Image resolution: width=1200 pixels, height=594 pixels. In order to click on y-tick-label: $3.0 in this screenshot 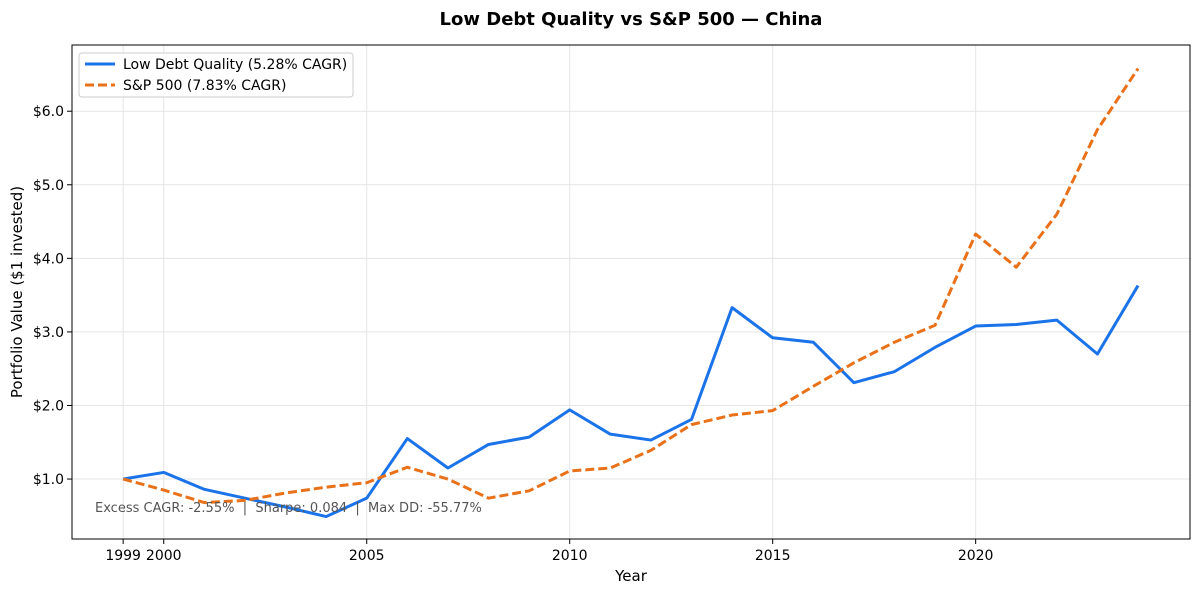, I will do `click(48, 333)`.